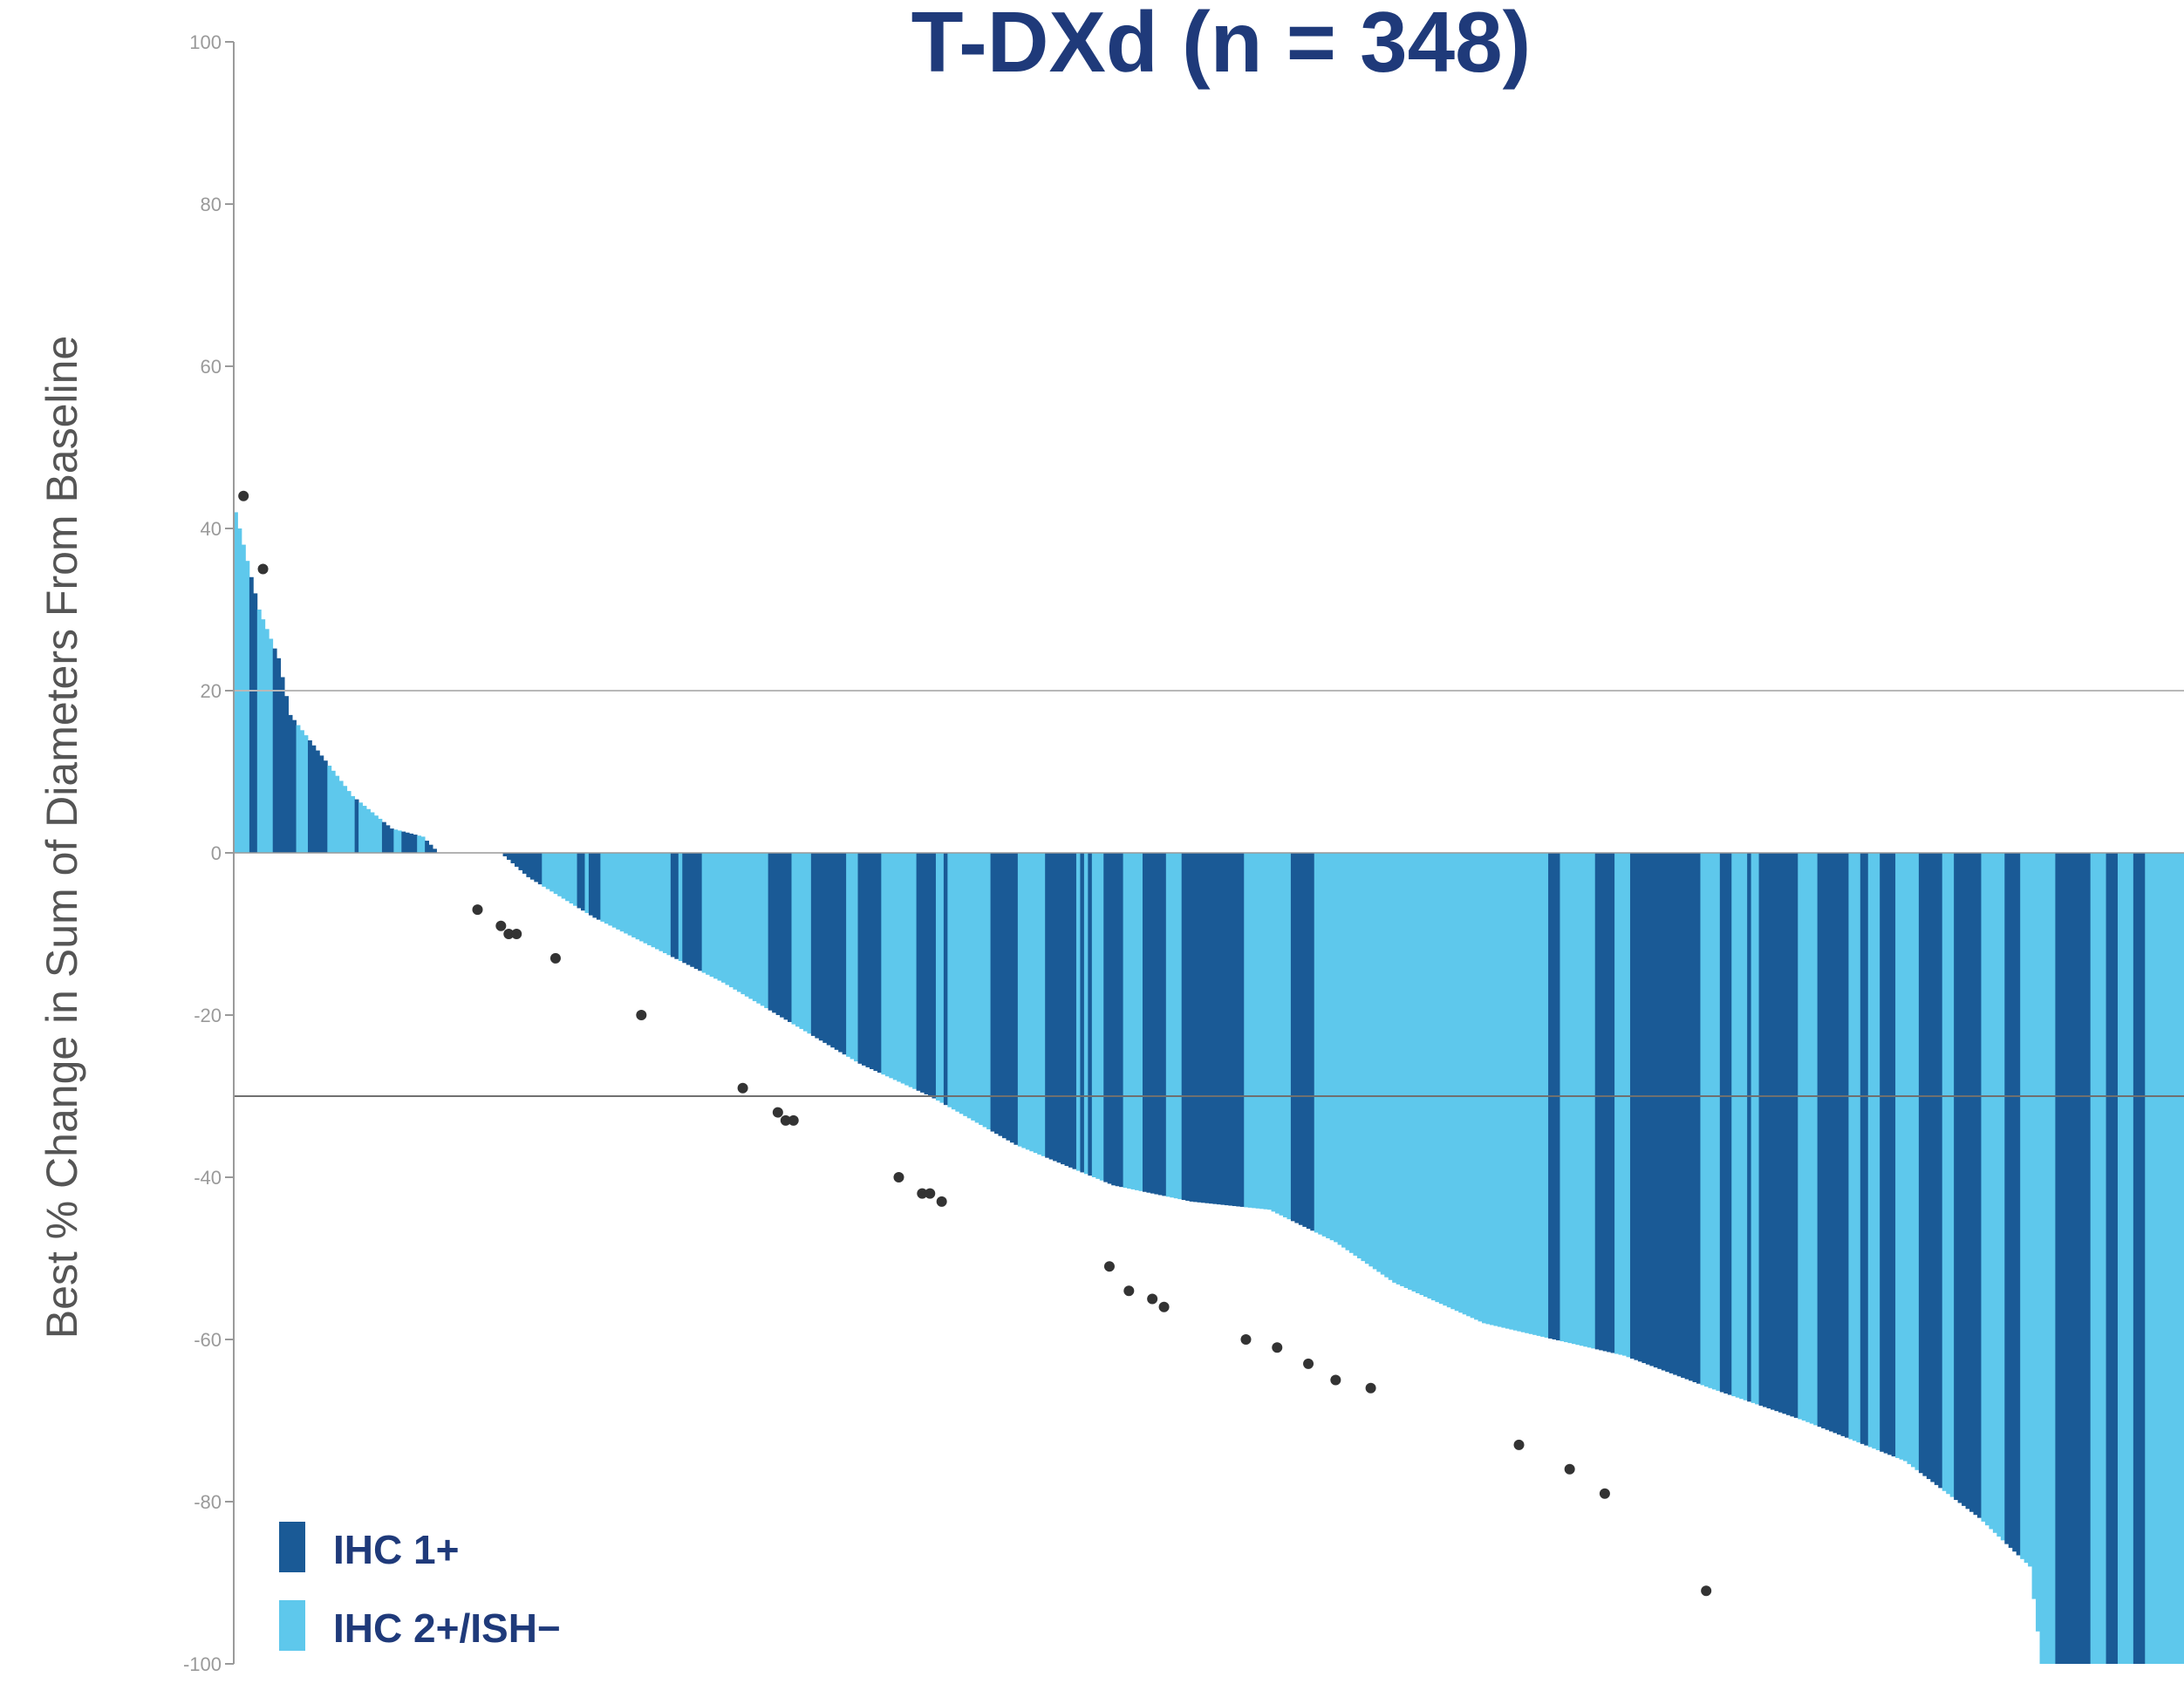 This screenshot has height=1697, width=2184. I want to click on y-tick-label: -40, so click(208, 1178).